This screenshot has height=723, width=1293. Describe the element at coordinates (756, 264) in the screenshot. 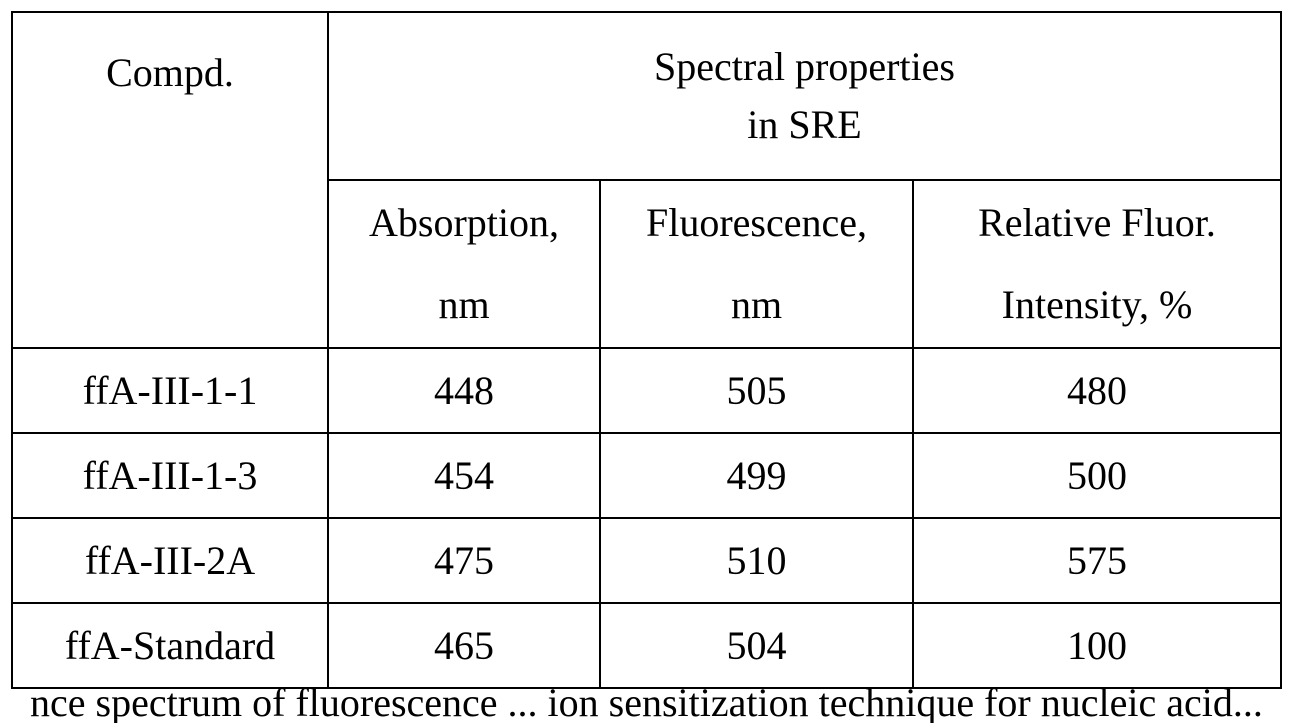

I see `fluorescence-column-header: Fluorescence, nm` at that location.